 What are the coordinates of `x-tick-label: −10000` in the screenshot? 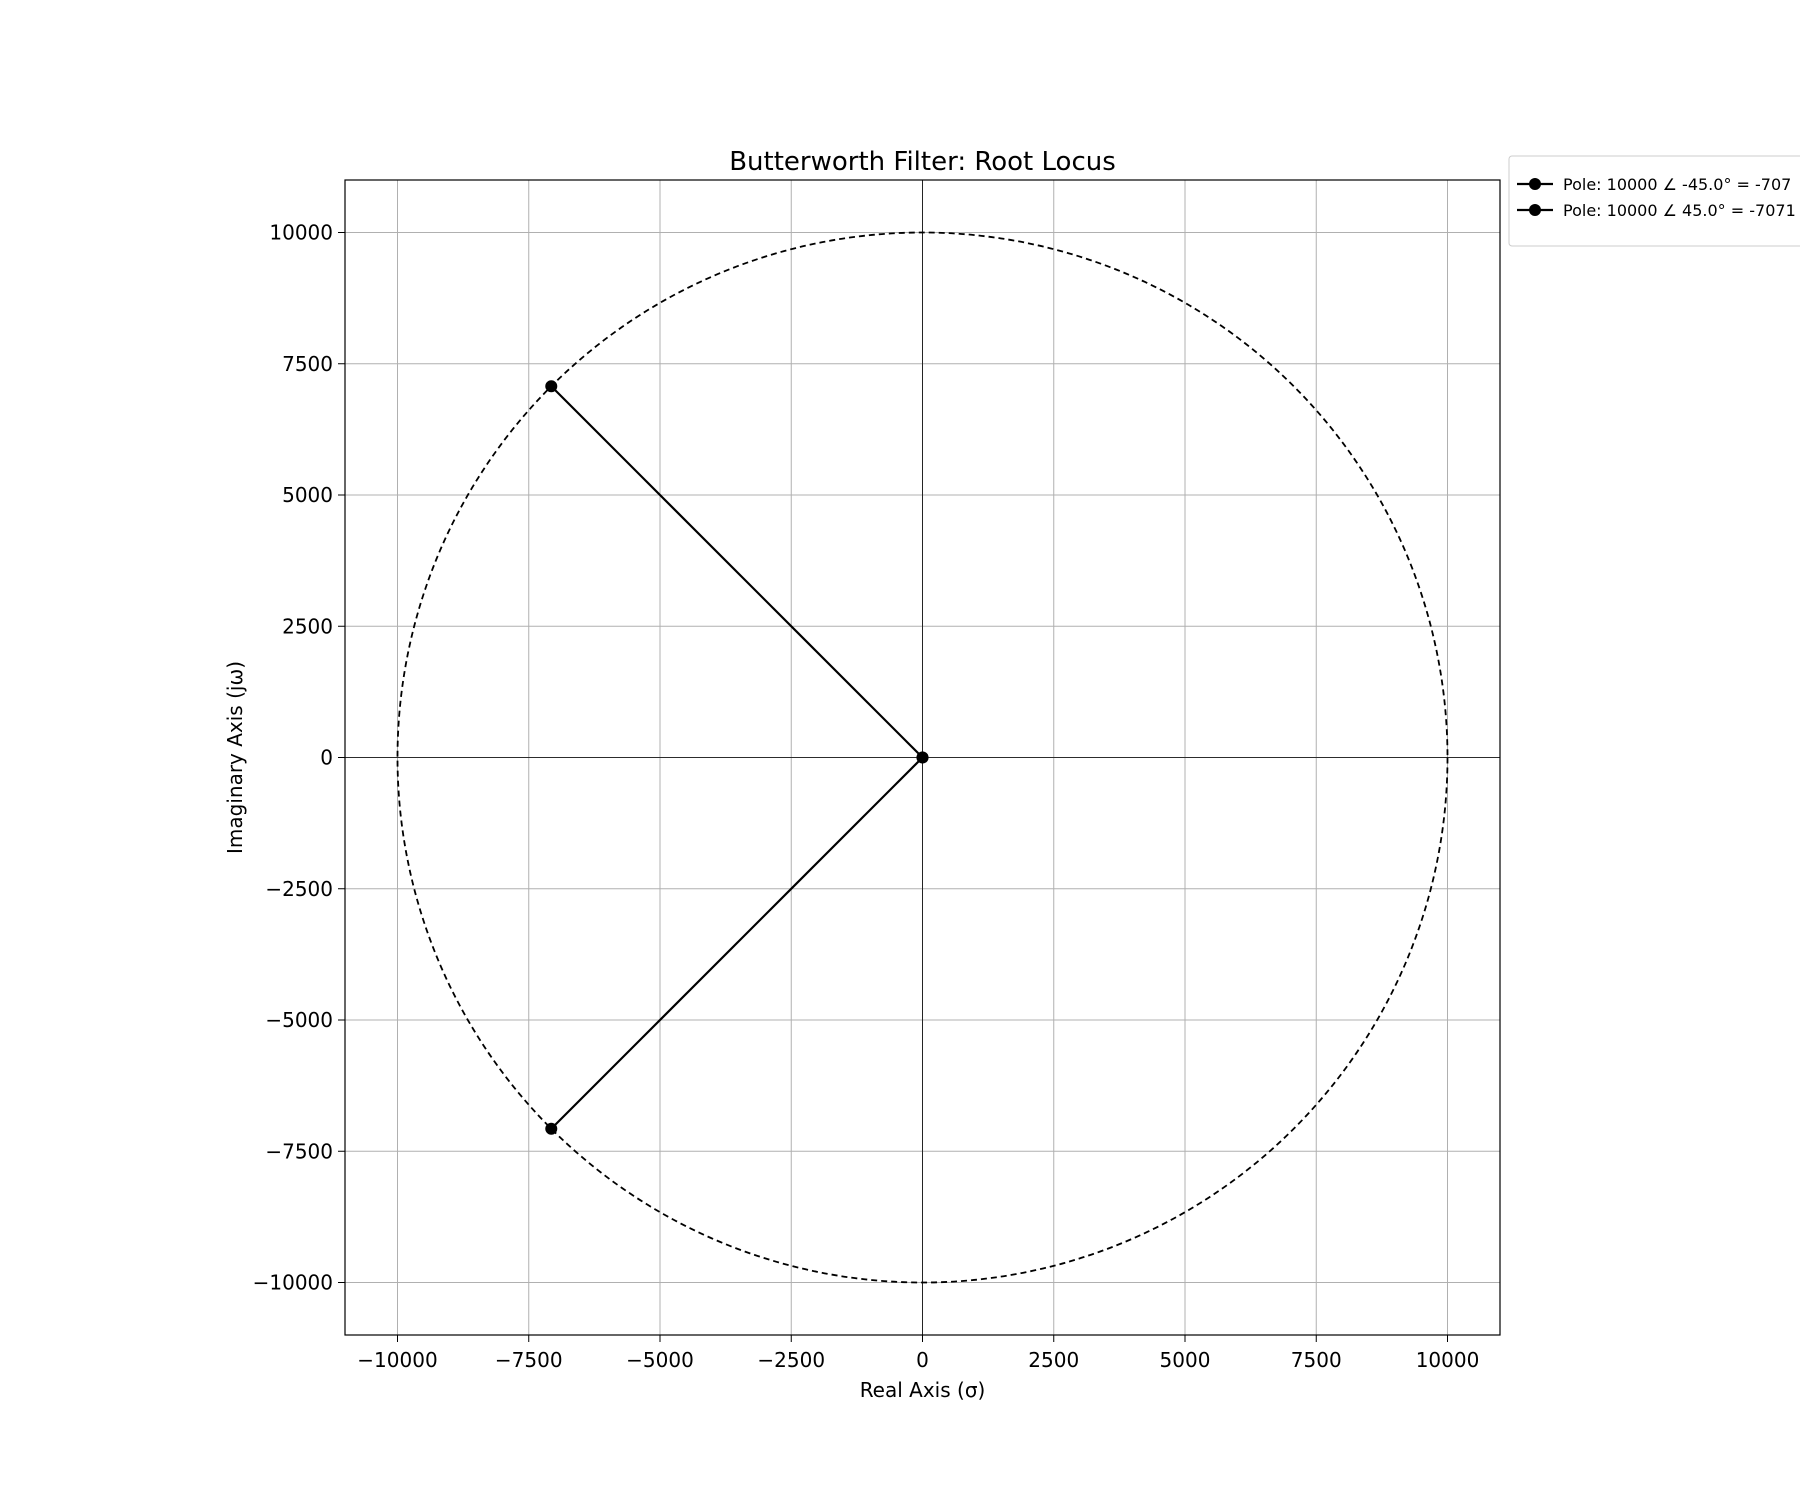 It's located at (397, 1360).